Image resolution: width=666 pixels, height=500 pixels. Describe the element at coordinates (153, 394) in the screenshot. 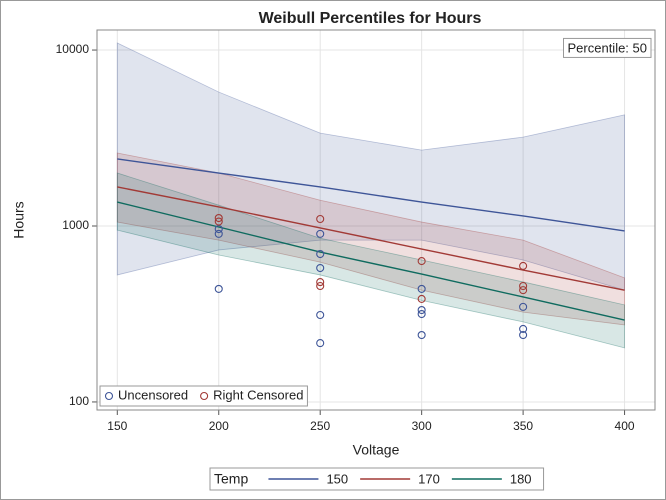

I see `legend-label: Uncensored` at that location.